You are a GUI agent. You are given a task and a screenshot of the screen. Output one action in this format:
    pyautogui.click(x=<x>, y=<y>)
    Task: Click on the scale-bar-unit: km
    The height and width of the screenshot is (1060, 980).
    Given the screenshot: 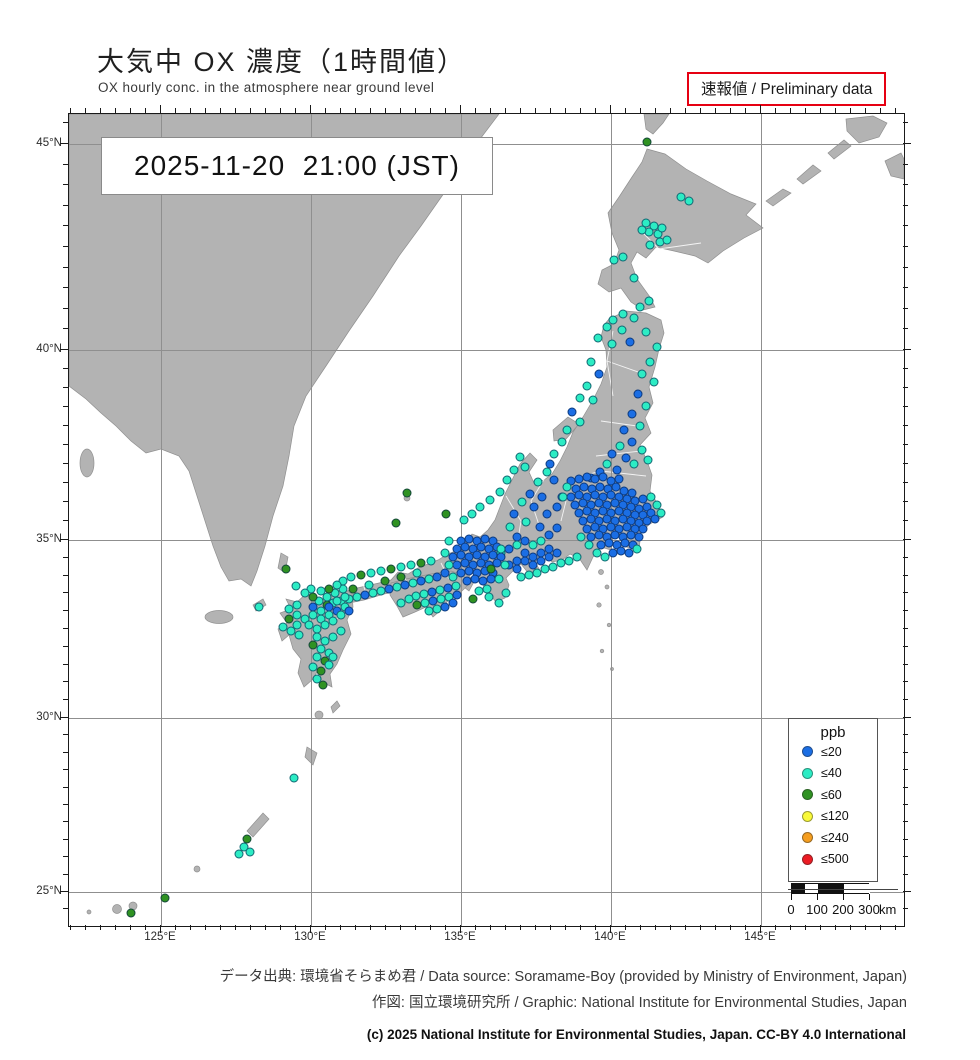 What is the action you would take?
    pyautogui.click(x=888, y=909)
    